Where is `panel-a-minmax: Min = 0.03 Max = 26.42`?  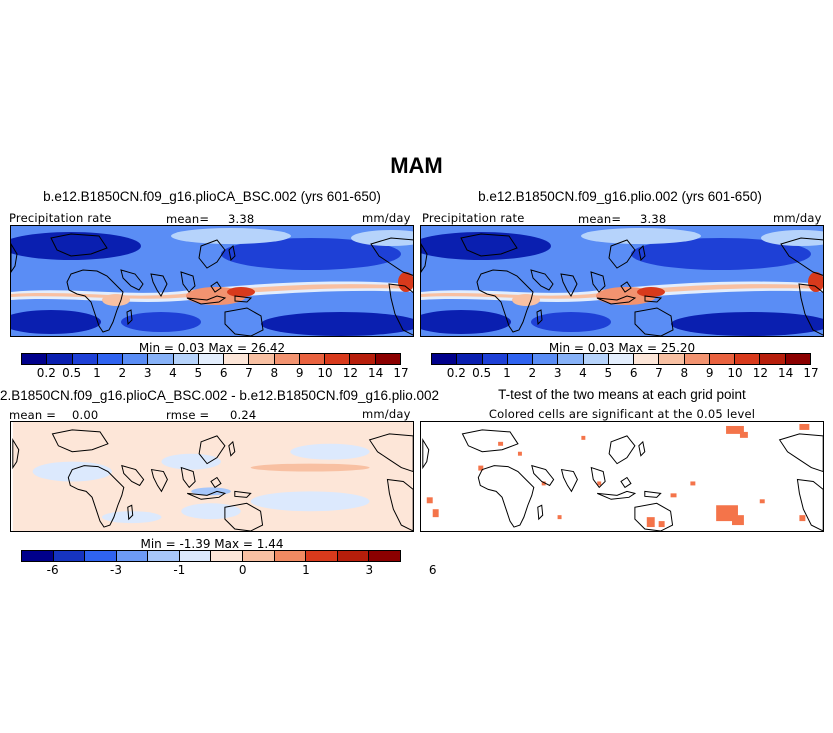
panel-a-minmax: Min = 0.03 Max = 26.42 is located at coordinates (212, 348).